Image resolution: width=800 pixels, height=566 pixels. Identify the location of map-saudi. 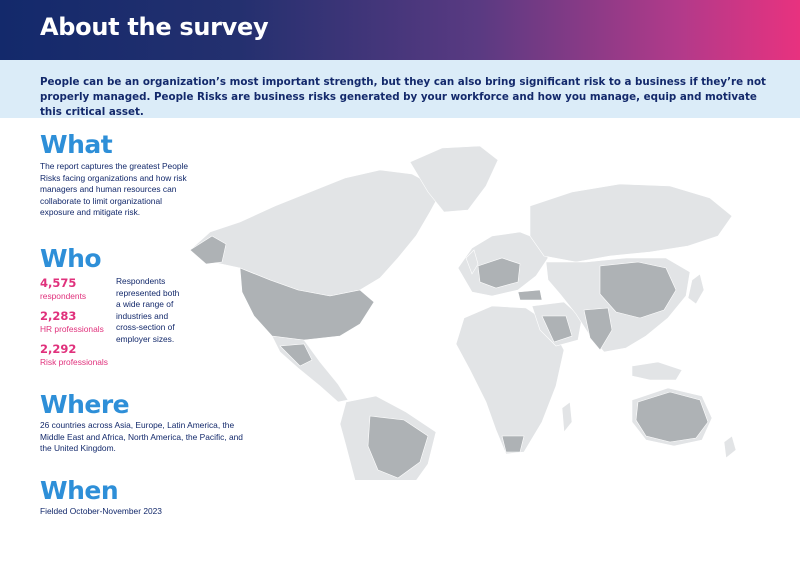
(557, 329).